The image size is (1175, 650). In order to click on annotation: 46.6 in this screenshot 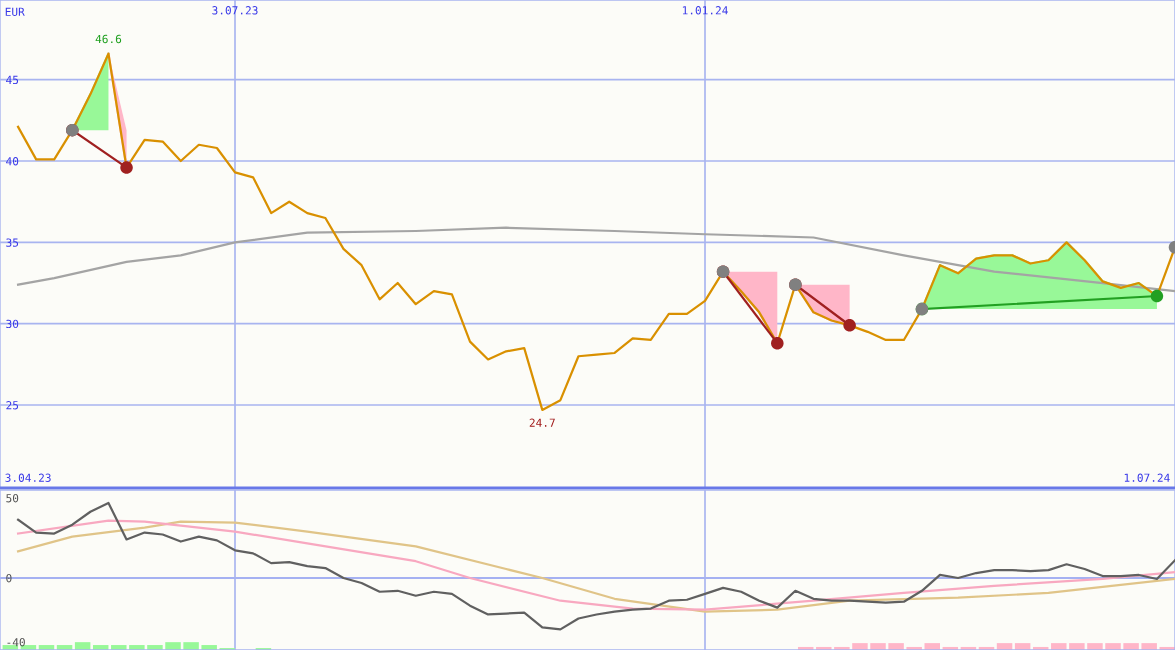, I will do `click(108, 39)`.